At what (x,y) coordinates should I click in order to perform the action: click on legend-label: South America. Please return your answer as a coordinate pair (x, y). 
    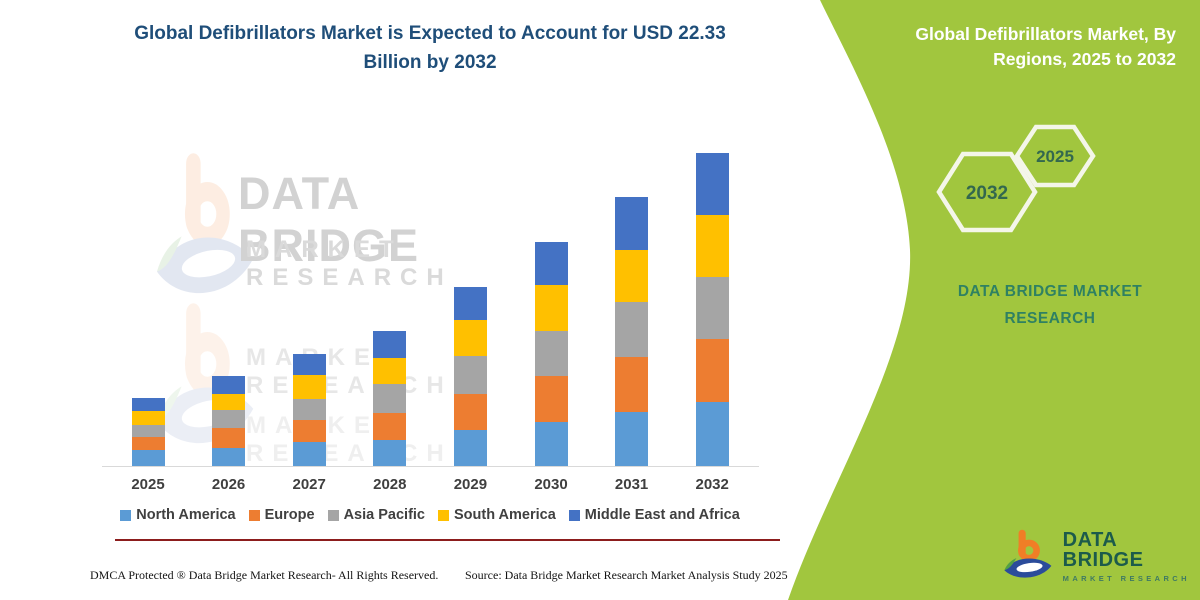
    Looking at the image, I should click on (505, 515).